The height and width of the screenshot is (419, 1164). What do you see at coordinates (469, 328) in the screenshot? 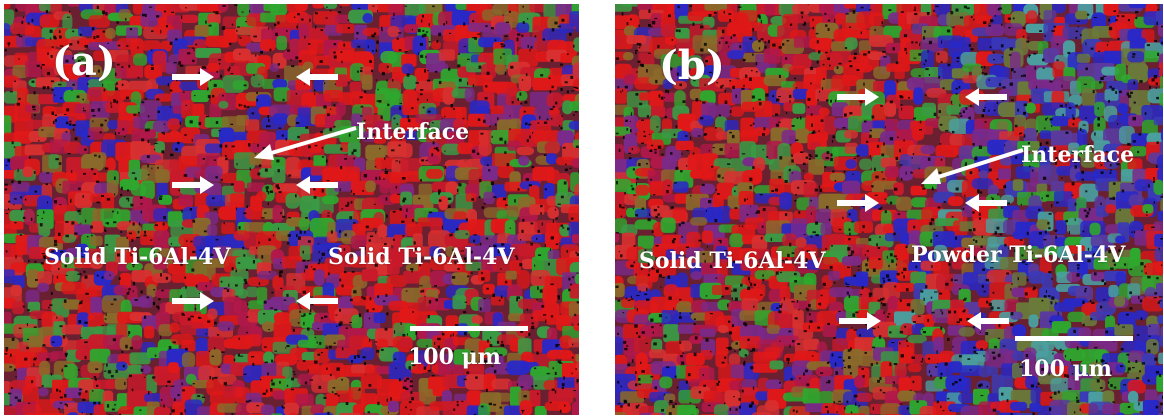
I see `scale-bar-a` at bounding box center [469, 328].